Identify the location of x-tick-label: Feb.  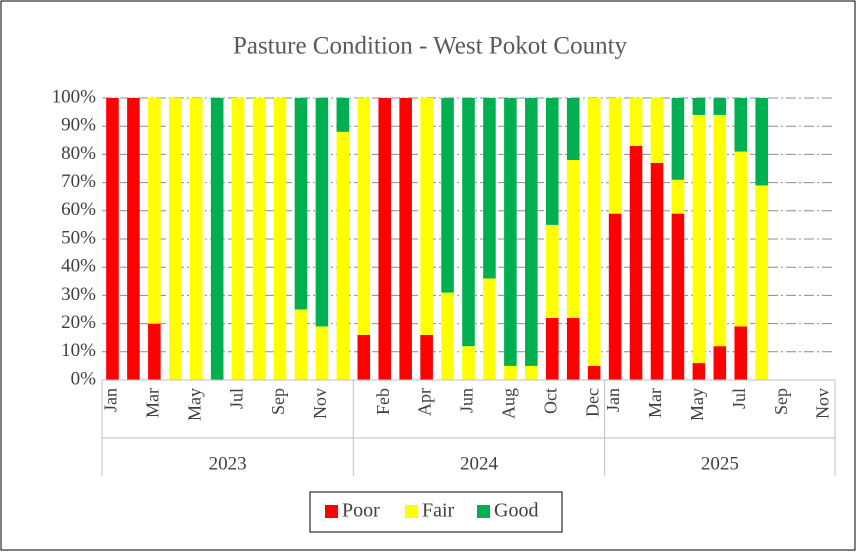
(383, 401).